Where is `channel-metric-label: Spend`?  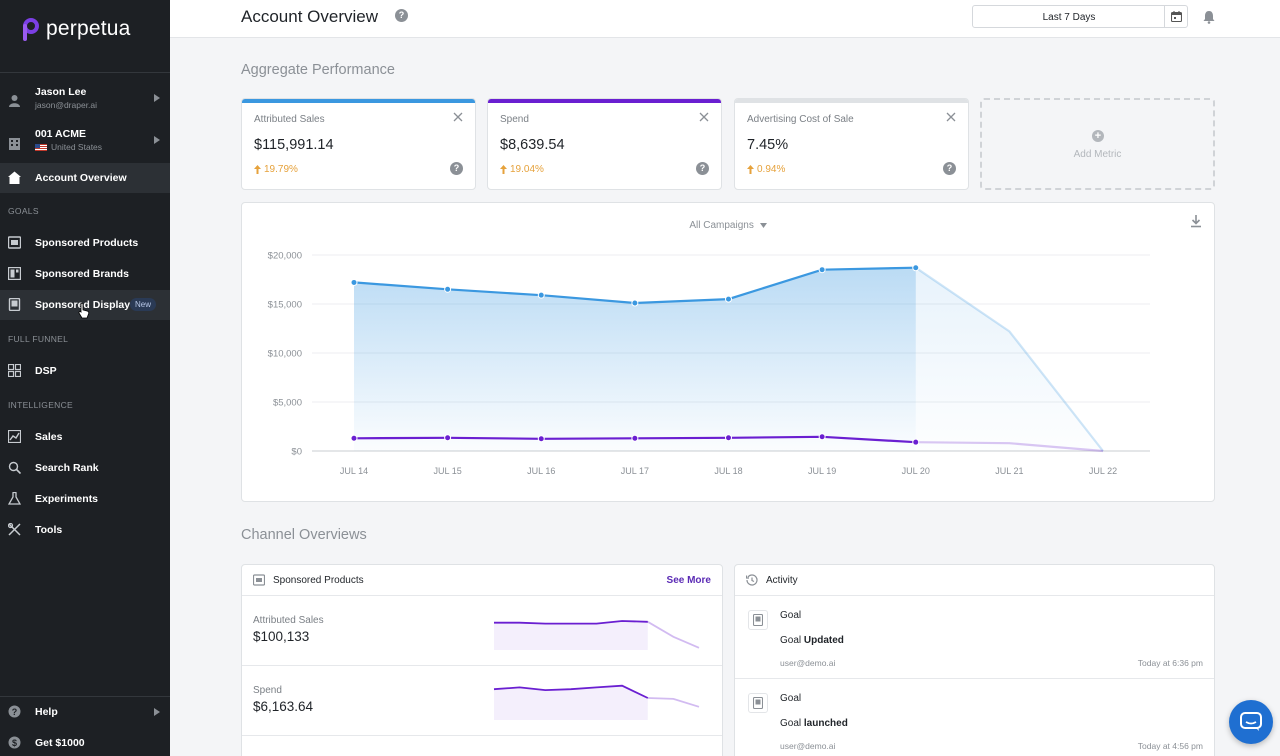 channel-metric-label: Spend is located at coordinates (267, 690).